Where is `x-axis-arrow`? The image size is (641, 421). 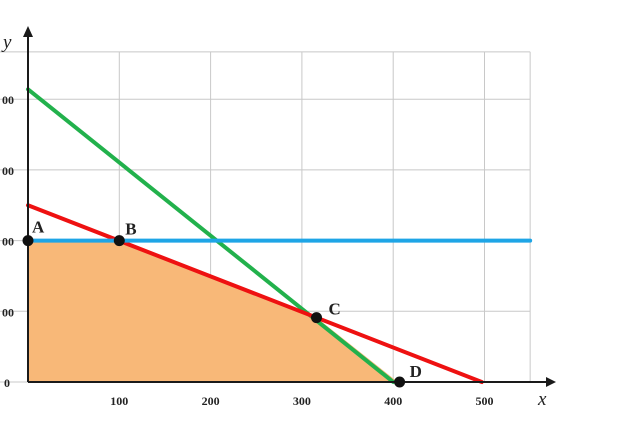 x-axis-arrow is located at coordinates (551, 382).